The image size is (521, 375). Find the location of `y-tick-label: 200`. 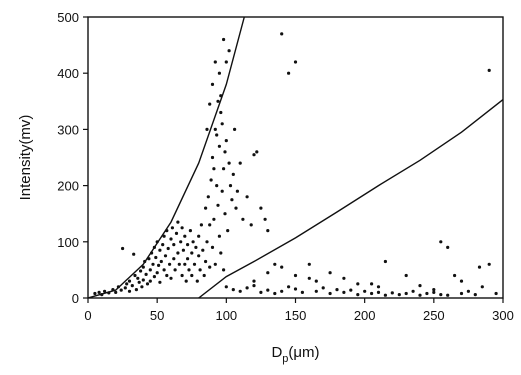

y-tick-label: 200 is located at coordinates (68, 186).